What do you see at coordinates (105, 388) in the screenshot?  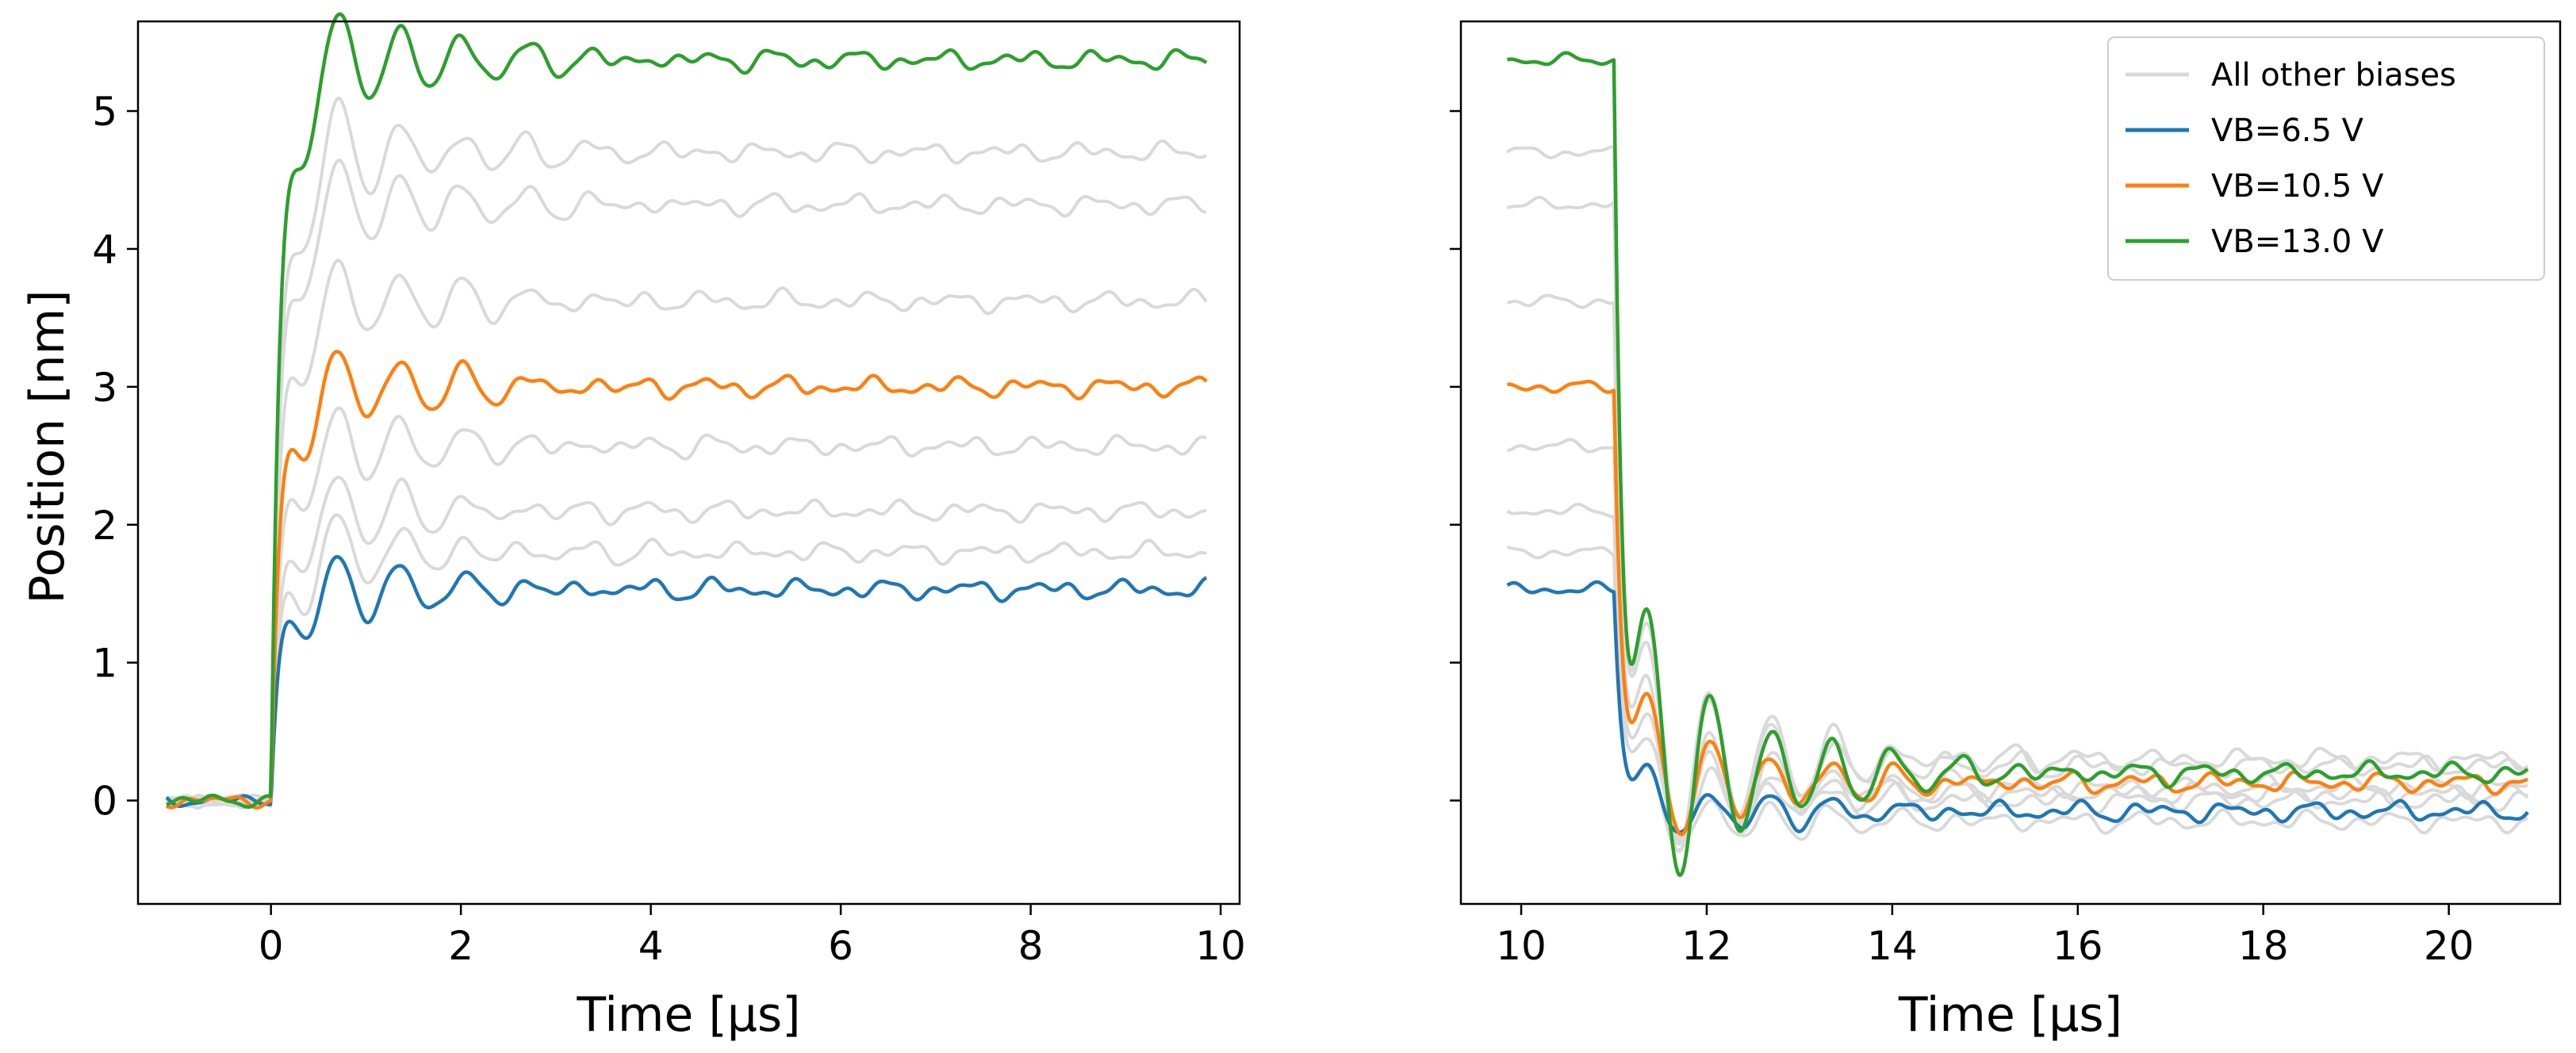 I see `y-tick-label: 3` at bounding box center [105, 388].